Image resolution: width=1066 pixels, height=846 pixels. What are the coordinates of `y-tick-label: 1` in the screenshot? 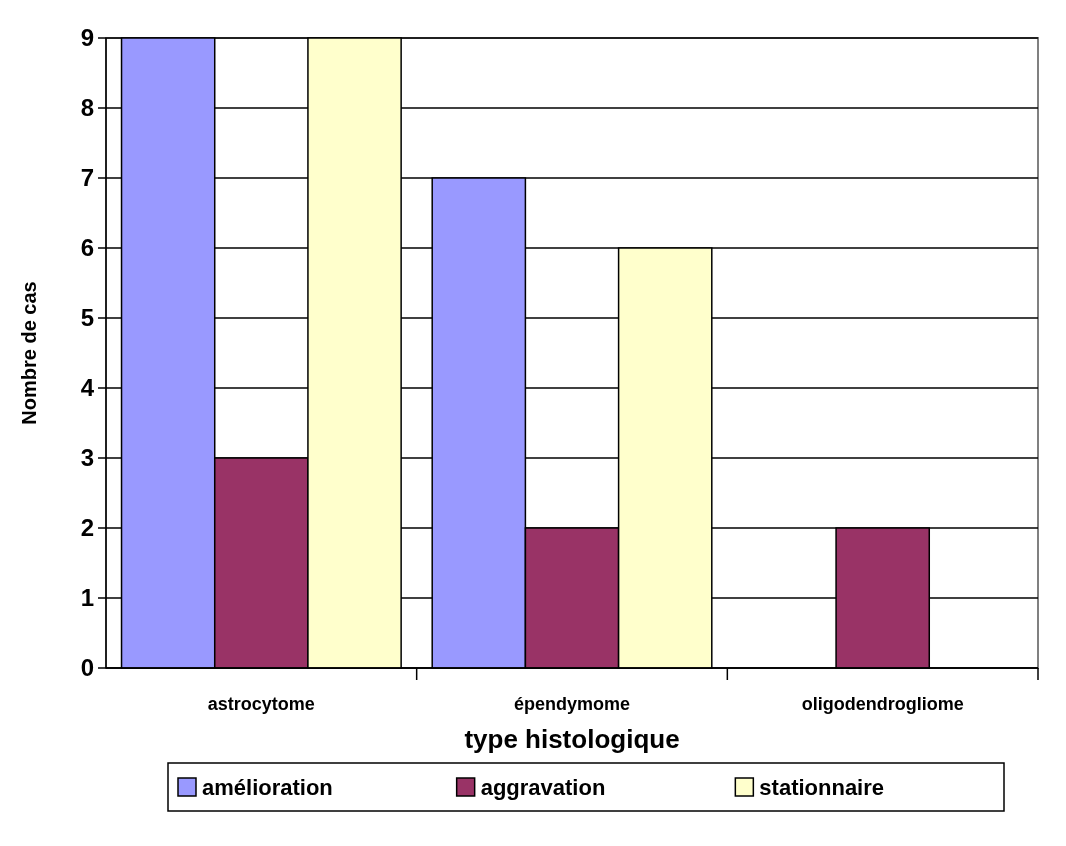 It's located at (87, 598).